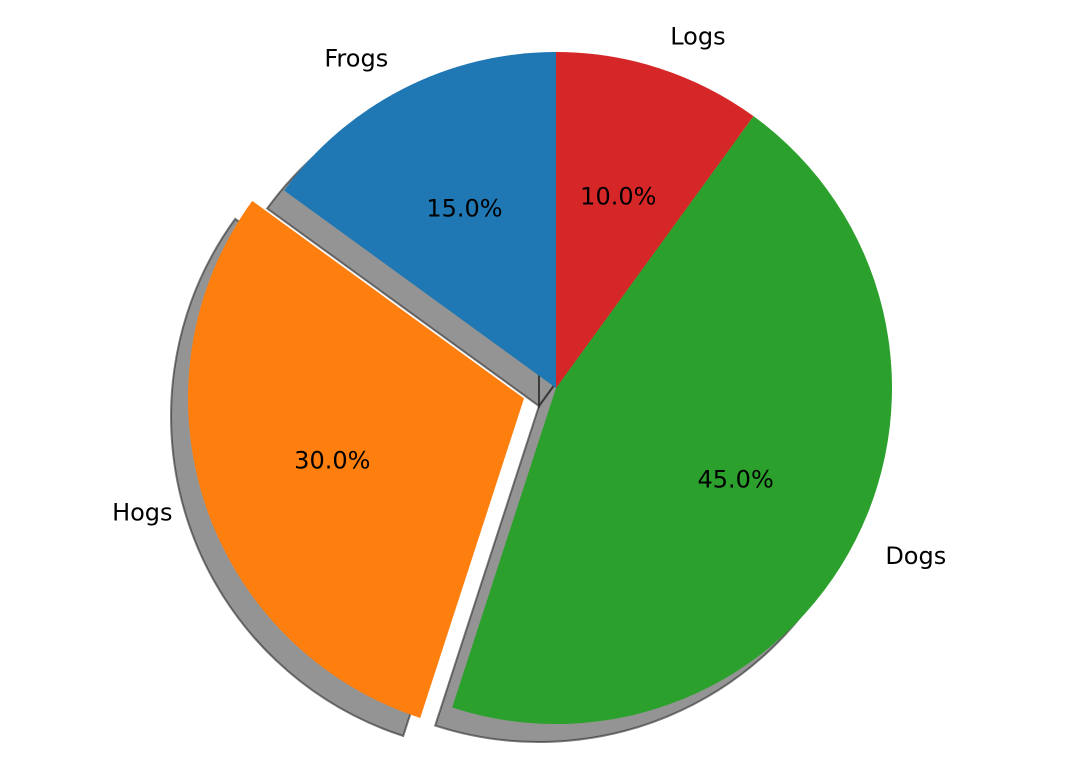  I want to click on percent-label-frogs: 15.0%, so click(464, 208).